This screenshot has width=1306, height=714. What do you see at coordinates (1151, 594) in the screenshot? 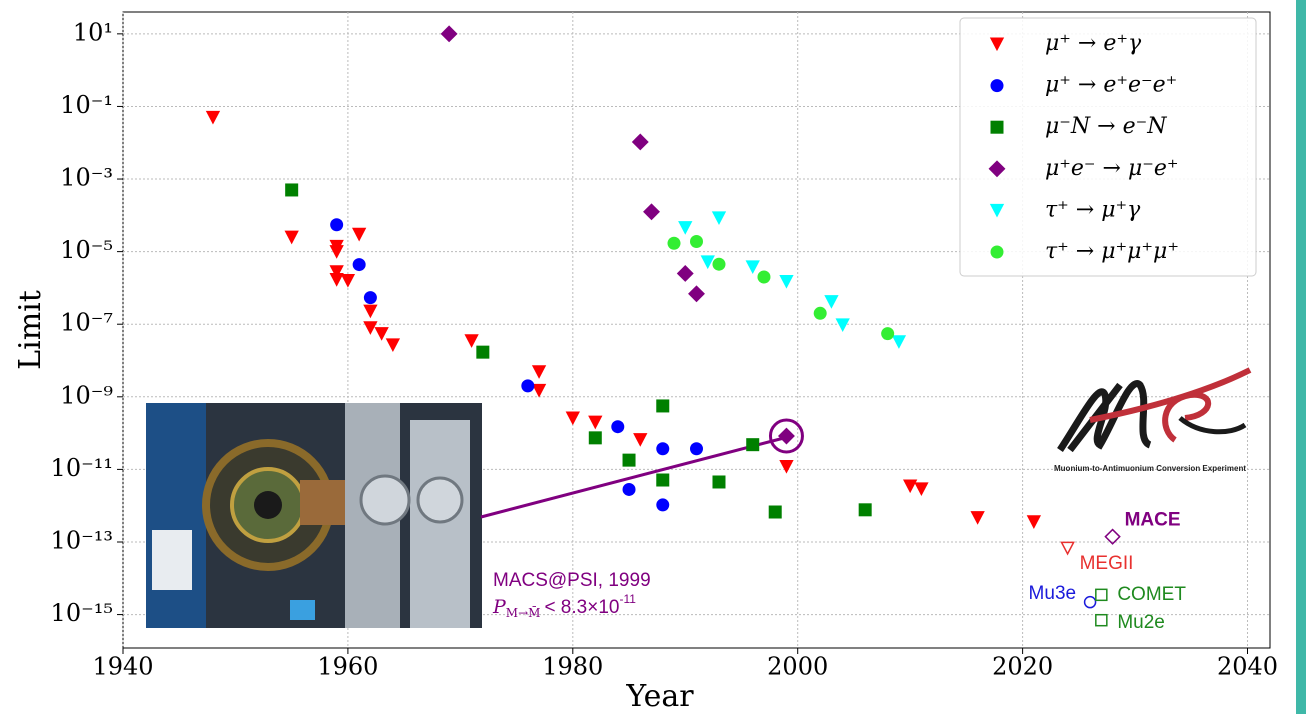
I see `projection-label: COMET` at bounding box center [1151, 594].